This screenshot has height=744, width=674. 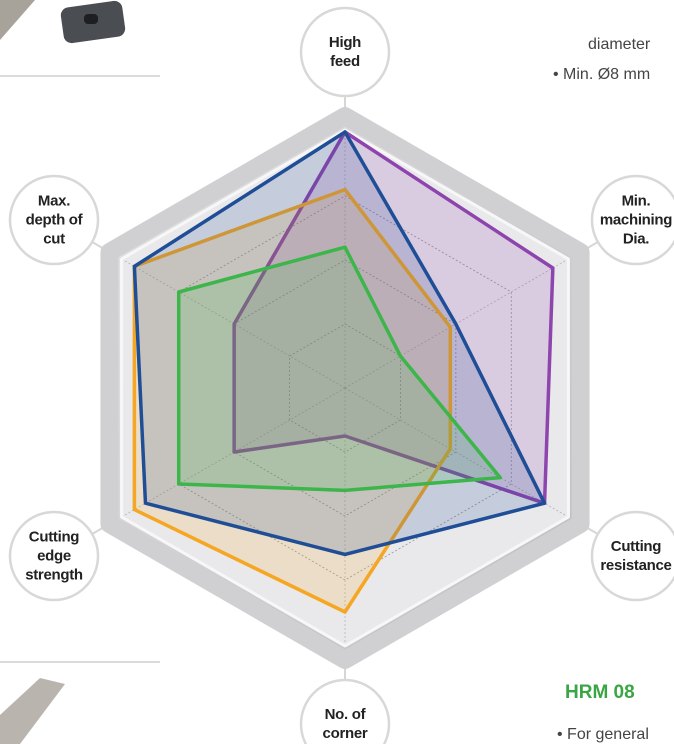 I want to click on axis-label: No. of corner, so click(x=345, y=724).